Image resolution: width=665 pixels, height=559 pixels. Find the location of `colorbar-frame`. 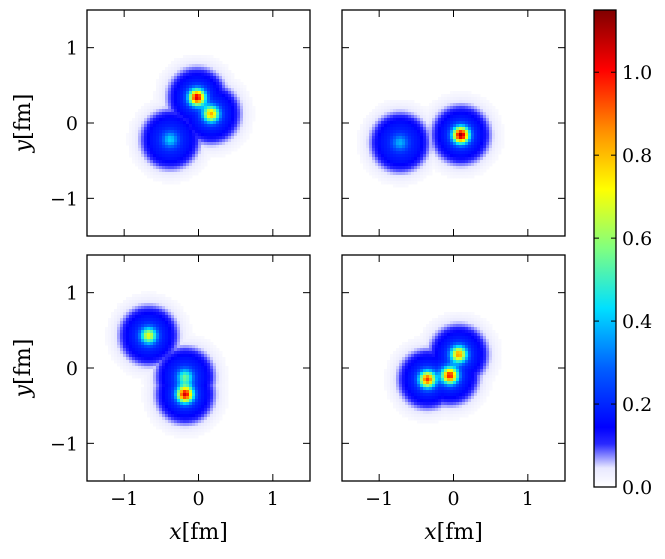

colorbar-frame is located at coordinates (605, 248).